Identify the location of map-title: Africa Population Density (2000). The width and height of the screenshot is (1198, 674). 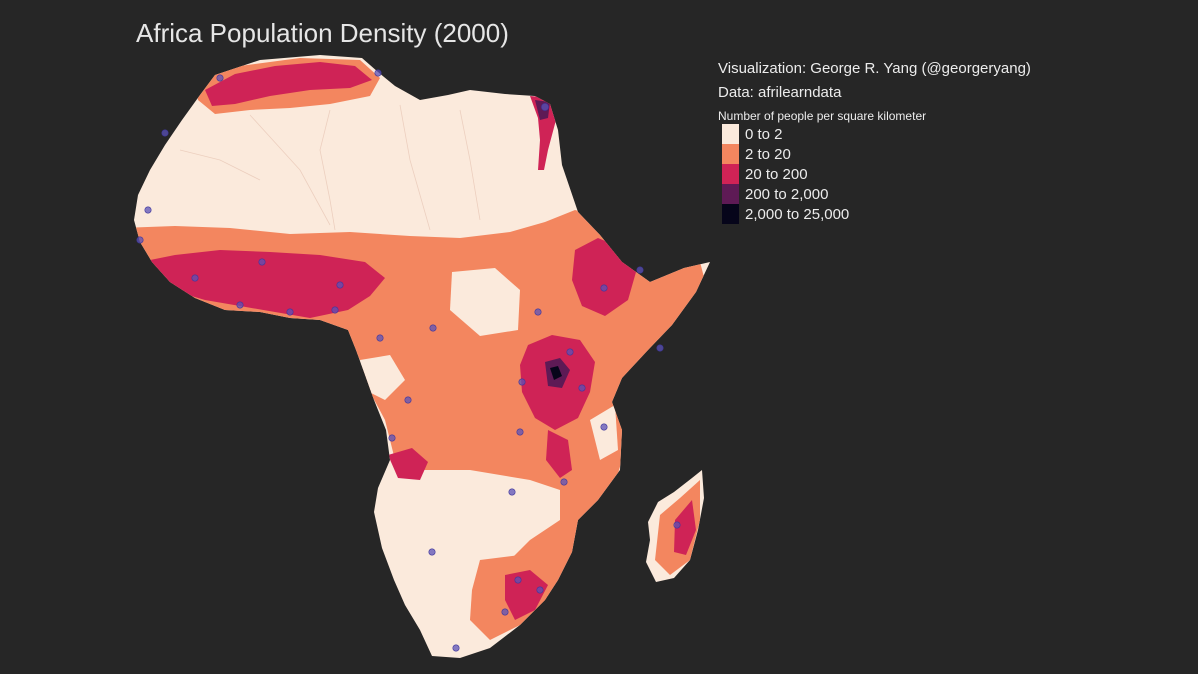
(322, 33).